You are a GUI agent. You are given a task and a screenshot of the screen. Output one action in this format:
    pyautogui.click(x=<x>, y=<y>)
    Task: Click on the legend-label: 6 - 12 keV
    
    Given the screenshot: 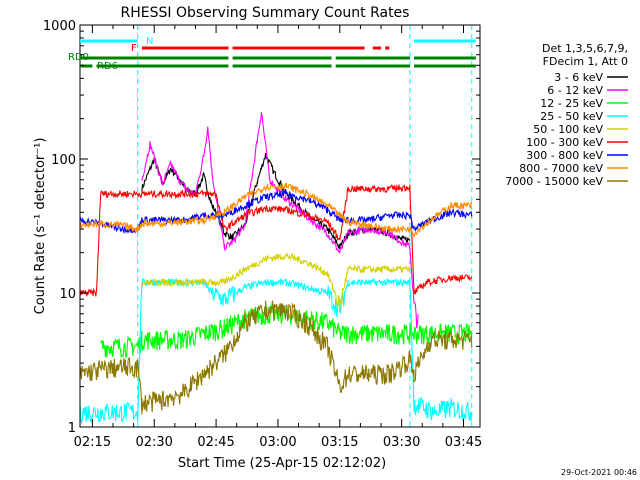 What is the action you would take?
    pyautogui.click(x=575, y=90)
    